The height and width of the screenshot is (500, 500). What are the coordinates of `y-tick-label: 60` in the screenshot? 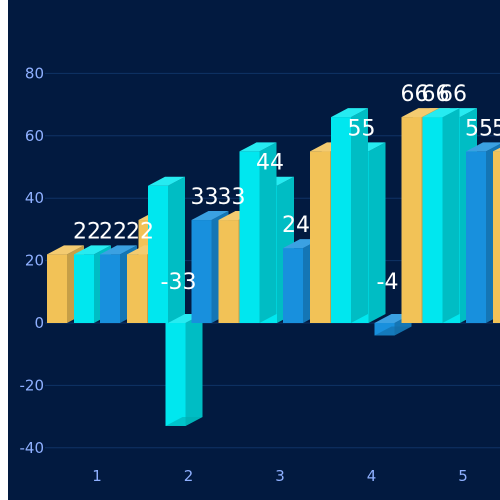 It's located at (34, 136).